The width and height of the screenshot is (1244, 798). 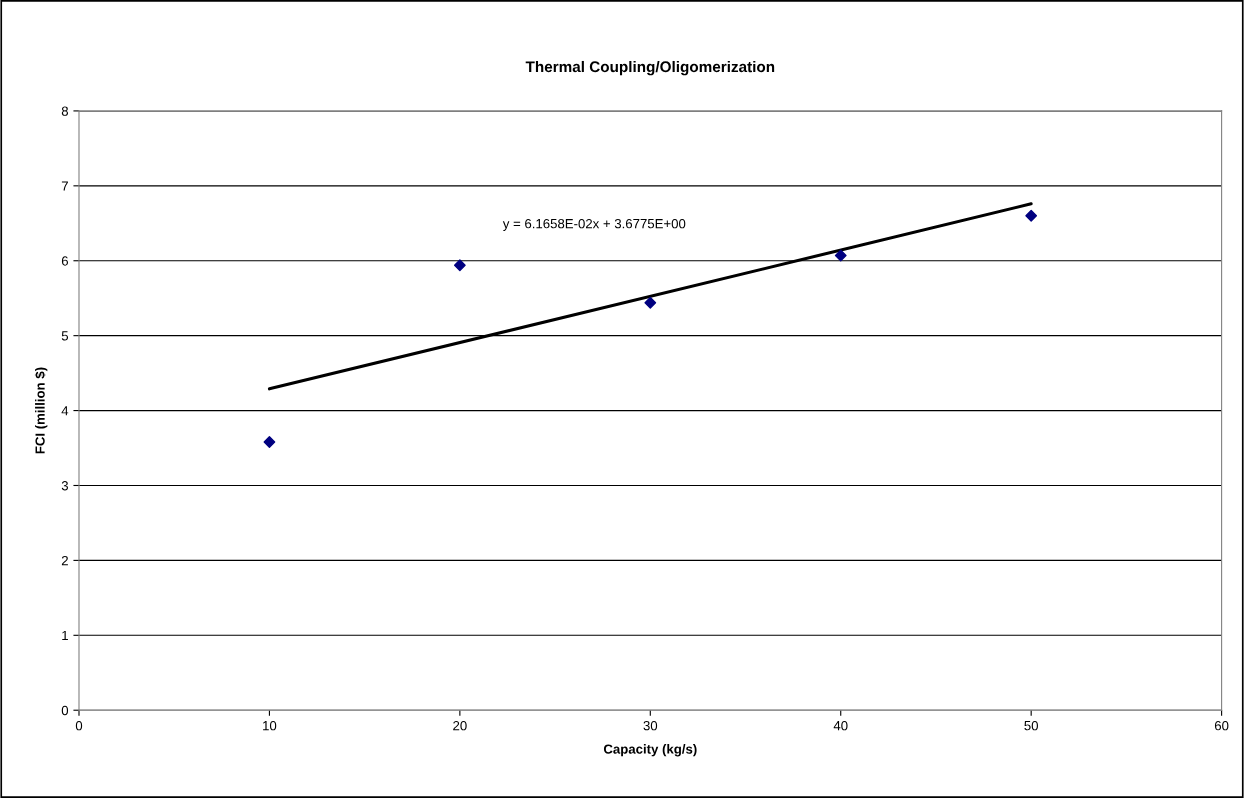 I want to click on x-tick-label: 30, so click(x=650, y=725).